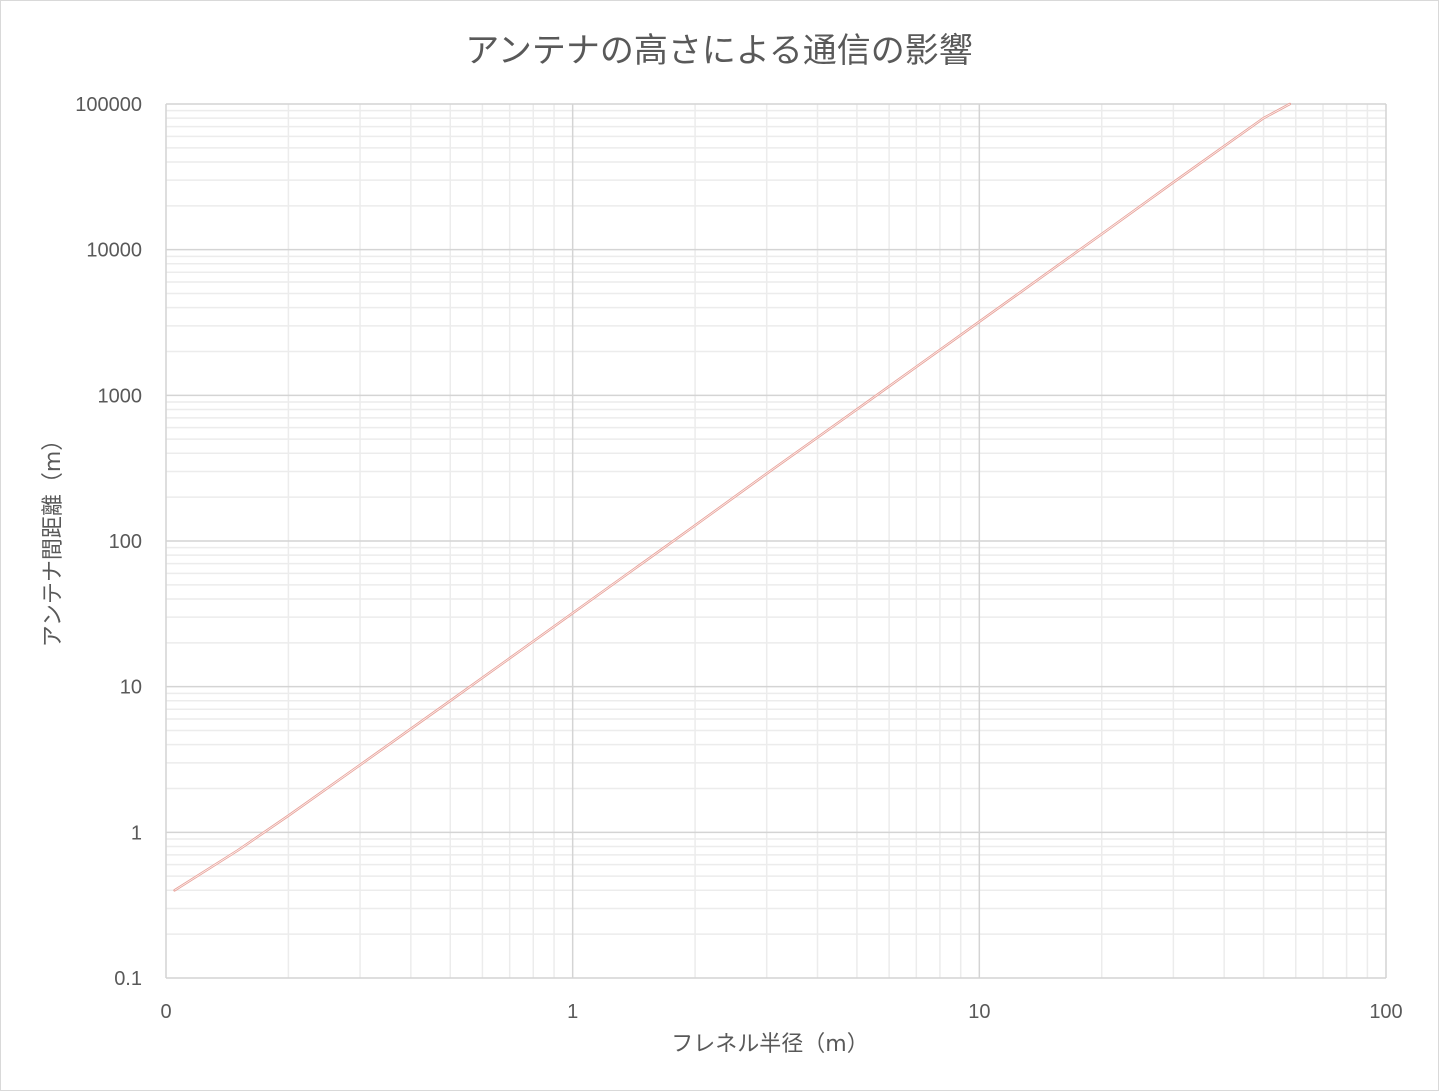 The image size is (1439, 1091). Describe the element at coordinates (136, 833) in the screenshot. I see `y-tick-label: 1` at that location.